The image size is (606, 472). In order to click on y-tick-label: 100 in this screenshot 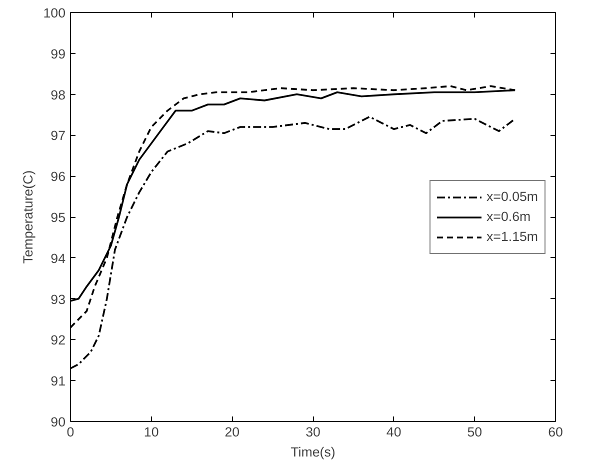, I will do `click(54, 13)`.